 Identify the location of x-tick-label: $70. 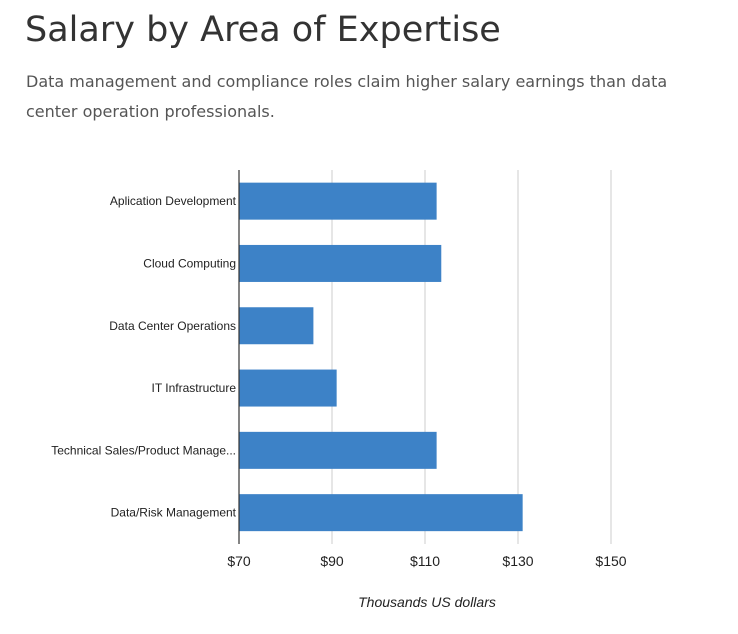
(239, 561).